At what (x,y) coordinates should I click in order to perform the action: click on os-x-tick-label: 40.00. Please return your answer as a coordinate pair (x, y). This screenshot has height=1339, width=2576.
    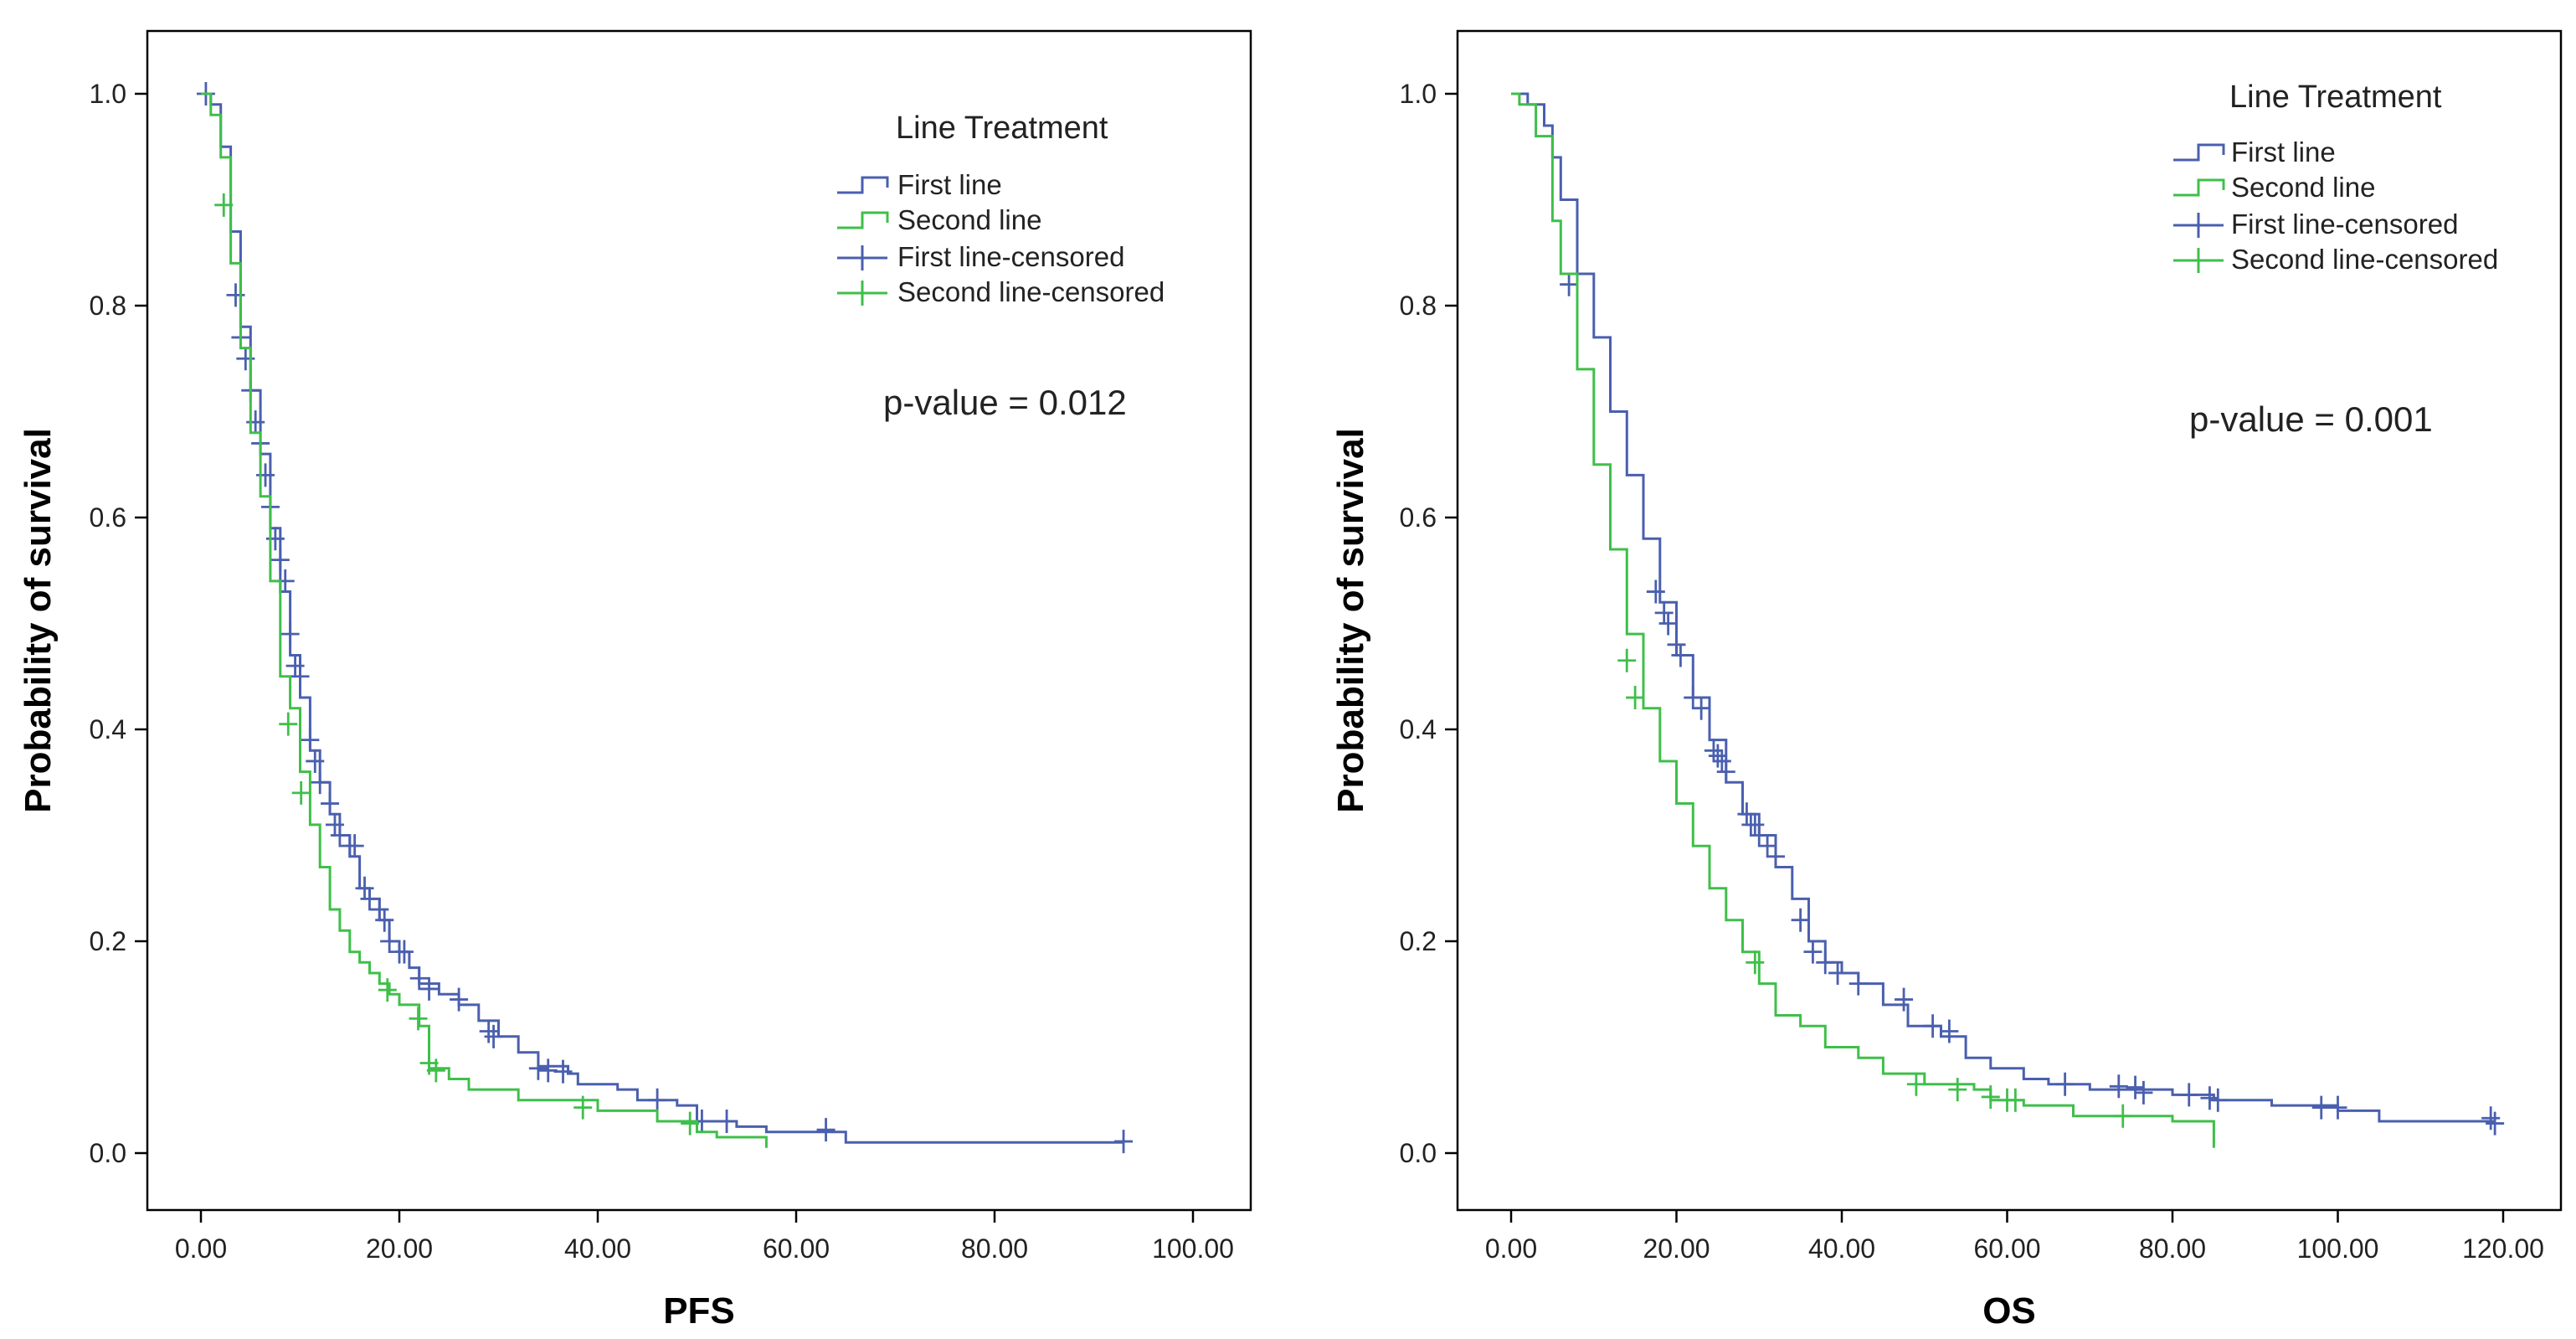
    Looking at the image, I should click on (1842, 1248).